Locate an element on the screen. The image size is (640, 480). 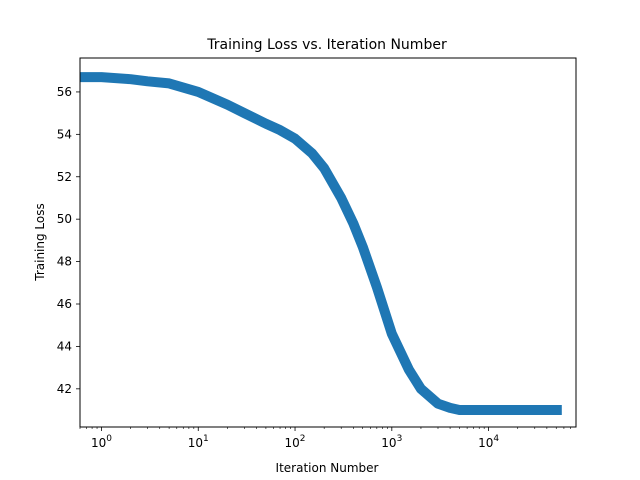
y-tick-label: 52 is located at coordinates (64, 177).